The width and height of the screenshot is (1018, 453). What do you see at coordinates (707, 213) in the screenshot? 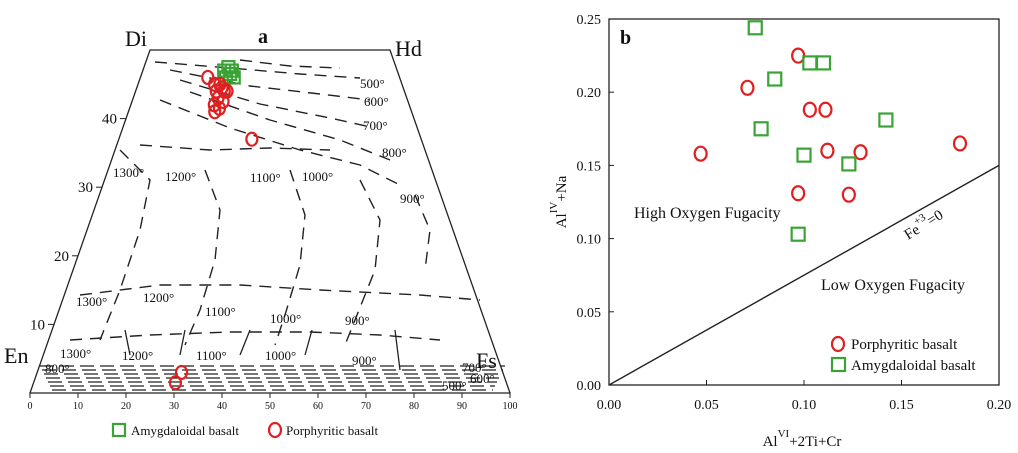
I see `high-oxygen-fugacity-label: High Oxygen Fugacity` at bounding box center [707, 213].